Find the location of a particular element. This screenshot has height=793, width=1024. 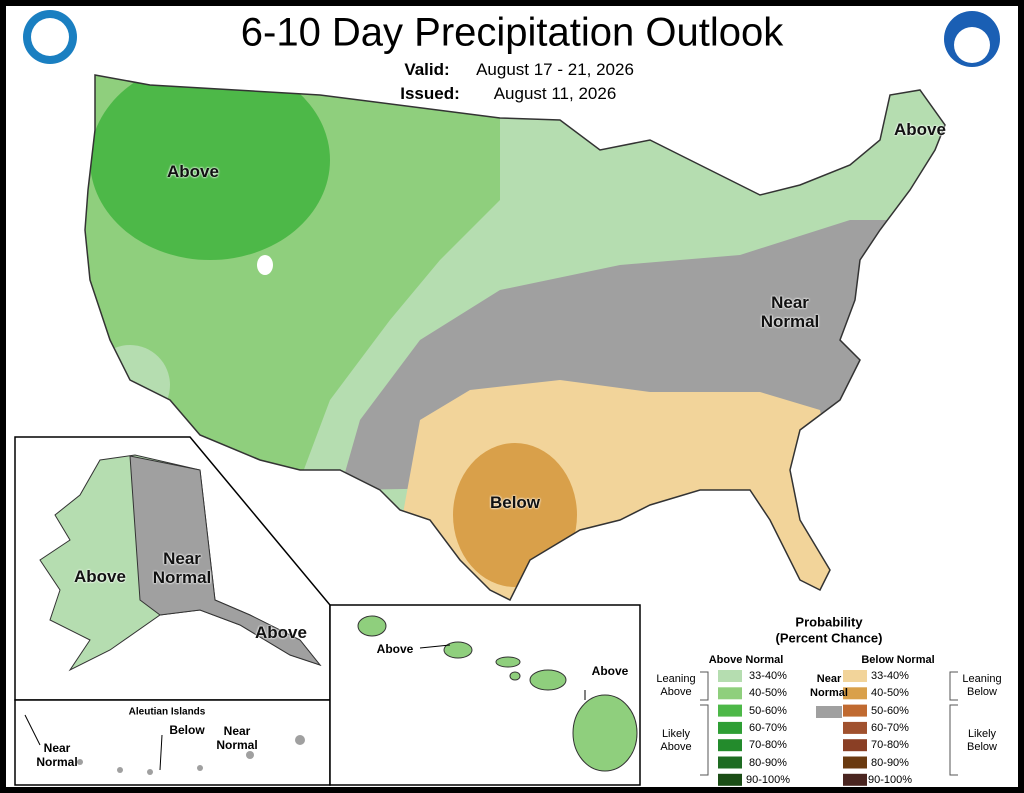

legend-group: Leaning Above is located at coordinates (676, 685).